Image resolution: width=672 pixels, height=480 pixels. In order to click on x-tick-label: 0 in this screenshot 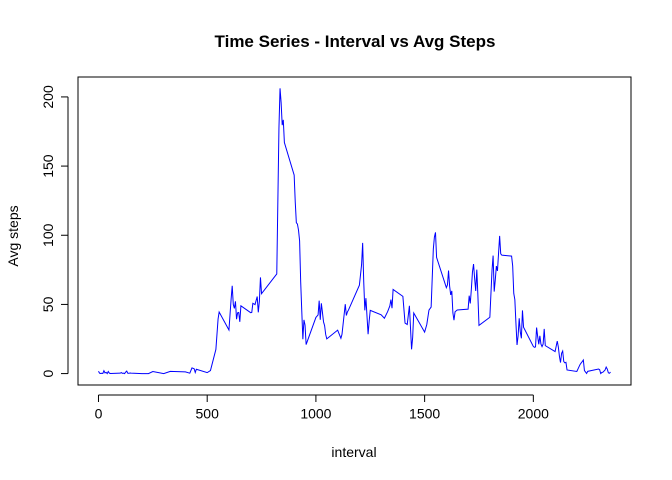, I will do `click(99, 414)`.